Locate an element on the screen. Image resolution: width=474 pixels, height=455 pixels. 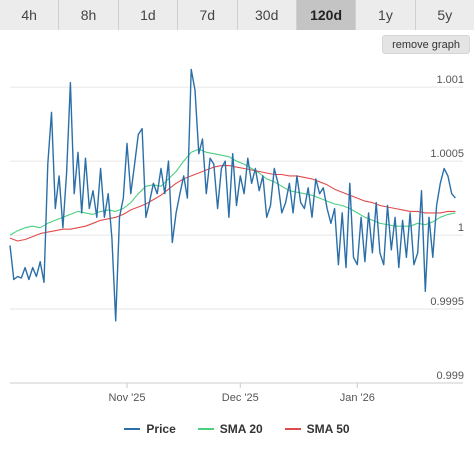
legend-label-sma20: SMA 20 is located at coordinates (241, 429).